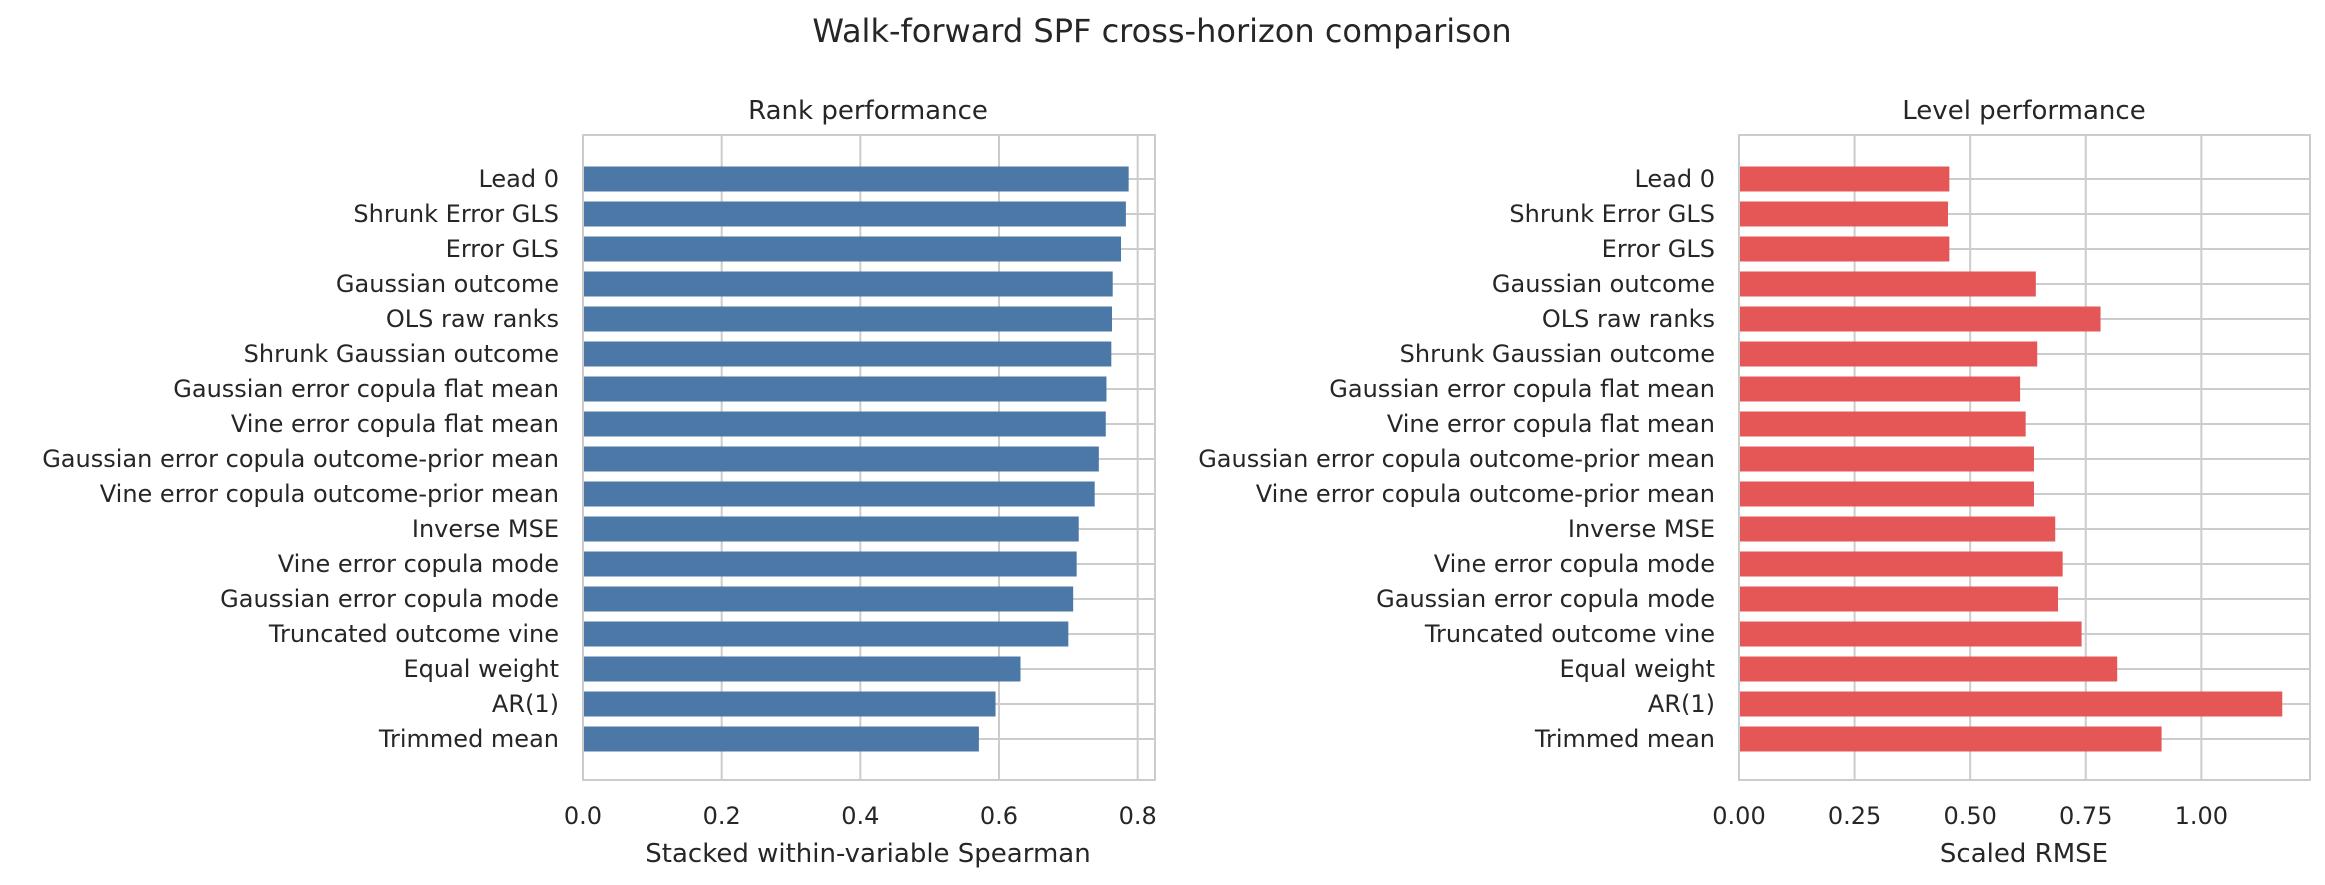 The image size is (2325, 885). I want to click on rank-category-label: Error GLS, so click(502, 249).